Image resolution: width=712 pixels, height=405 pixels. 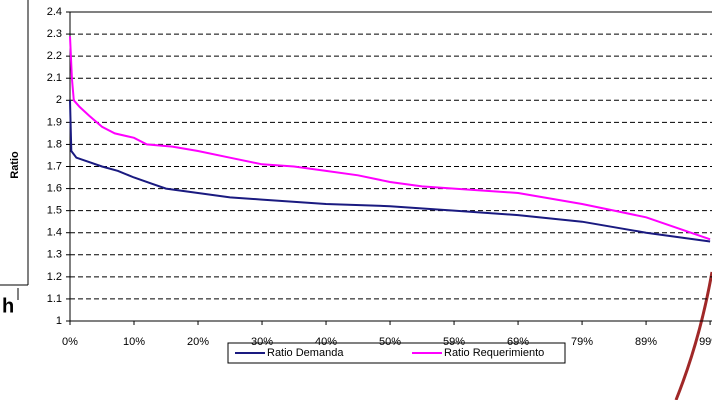 I want to click on legend-box, so click(x=396, y=353).